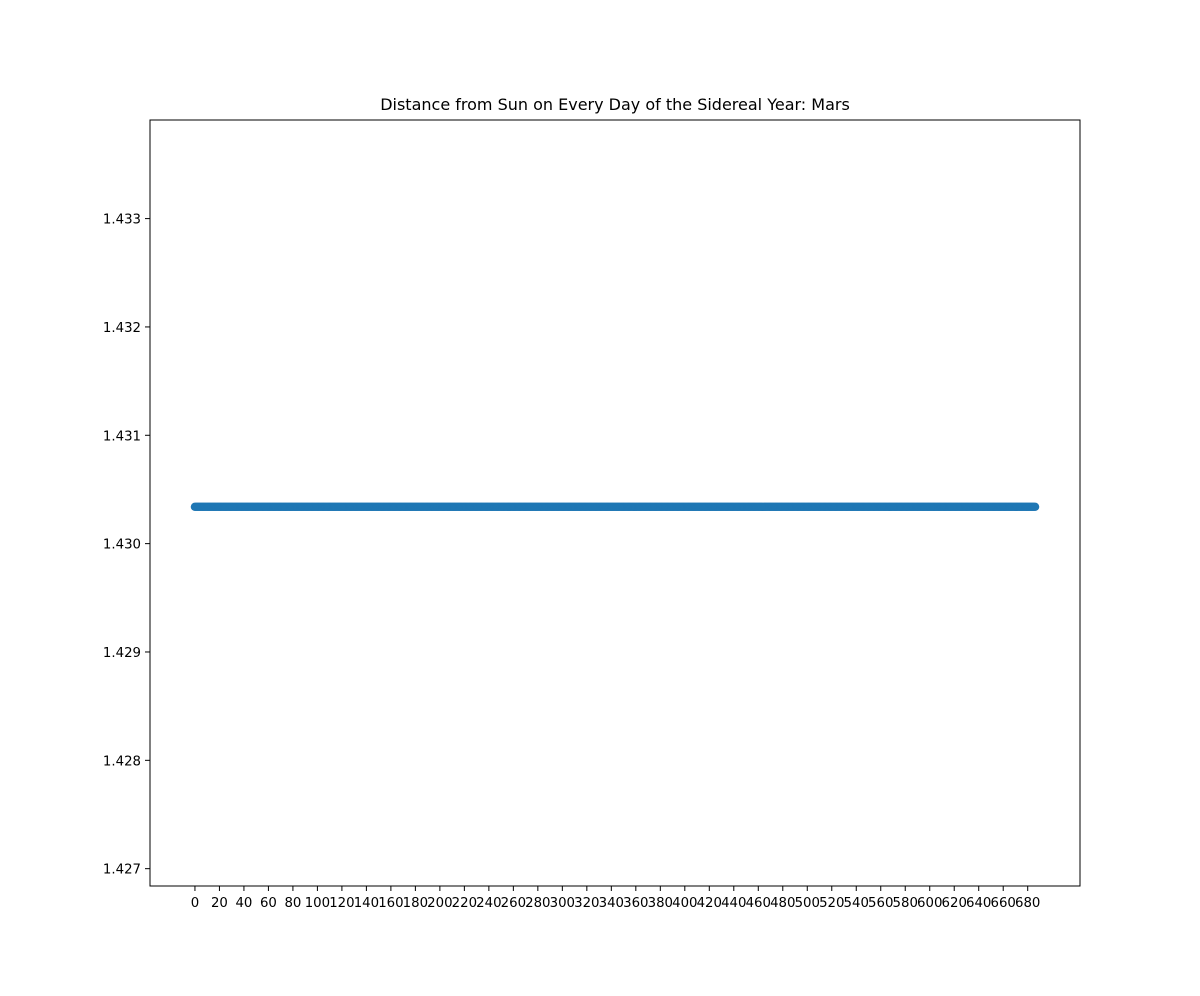 The image size is (1200, 996). What do you see at coordinates (880, 903) in the screenshot?
I see `x-tick-label: 560` at bounding box center [880, 903].